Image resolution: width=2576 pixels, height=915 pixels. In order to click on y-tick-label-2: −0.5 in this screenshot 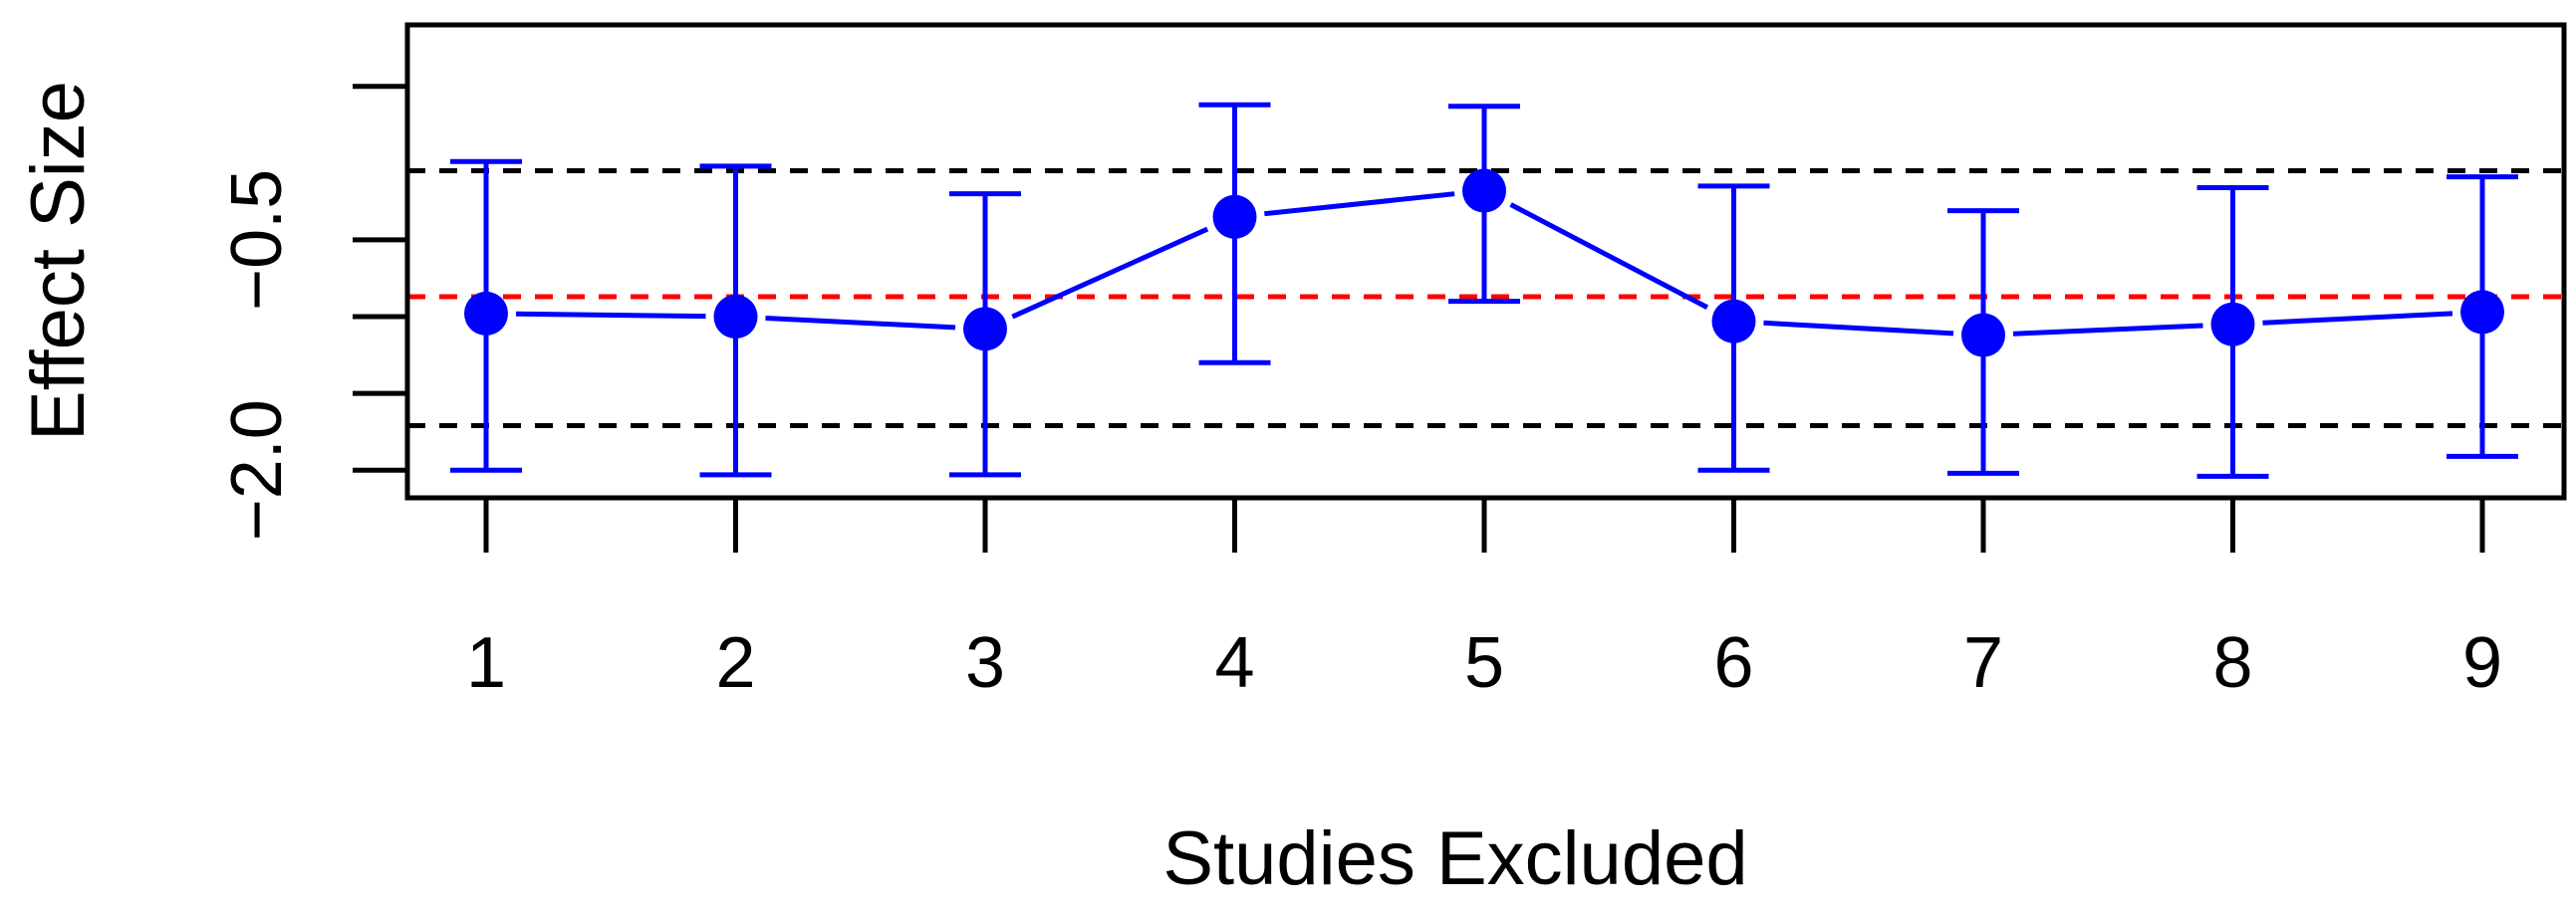, I will do `click(257, 240)`.